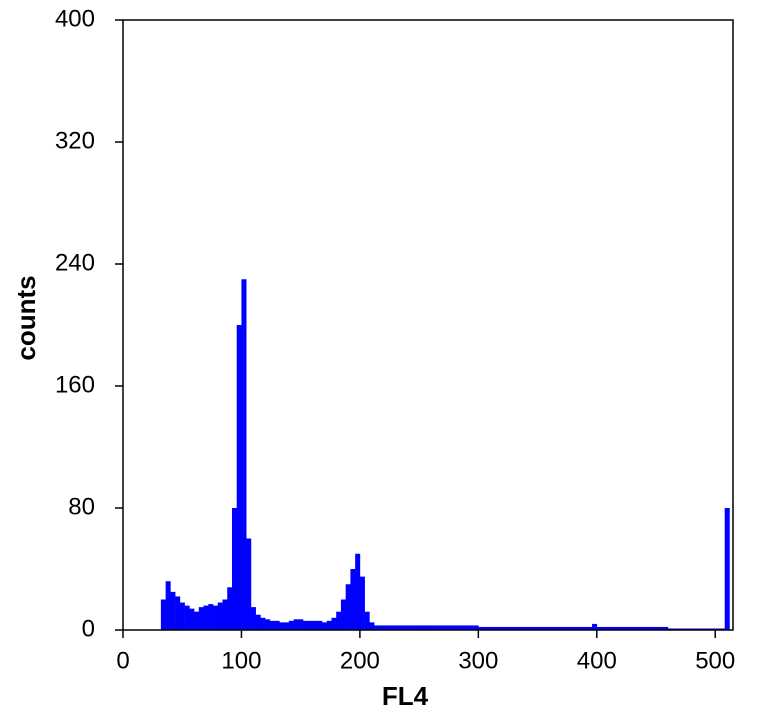 This screenshot has width=762, height=725. I want to click on x-tick-label: 400, so click(597, 660).